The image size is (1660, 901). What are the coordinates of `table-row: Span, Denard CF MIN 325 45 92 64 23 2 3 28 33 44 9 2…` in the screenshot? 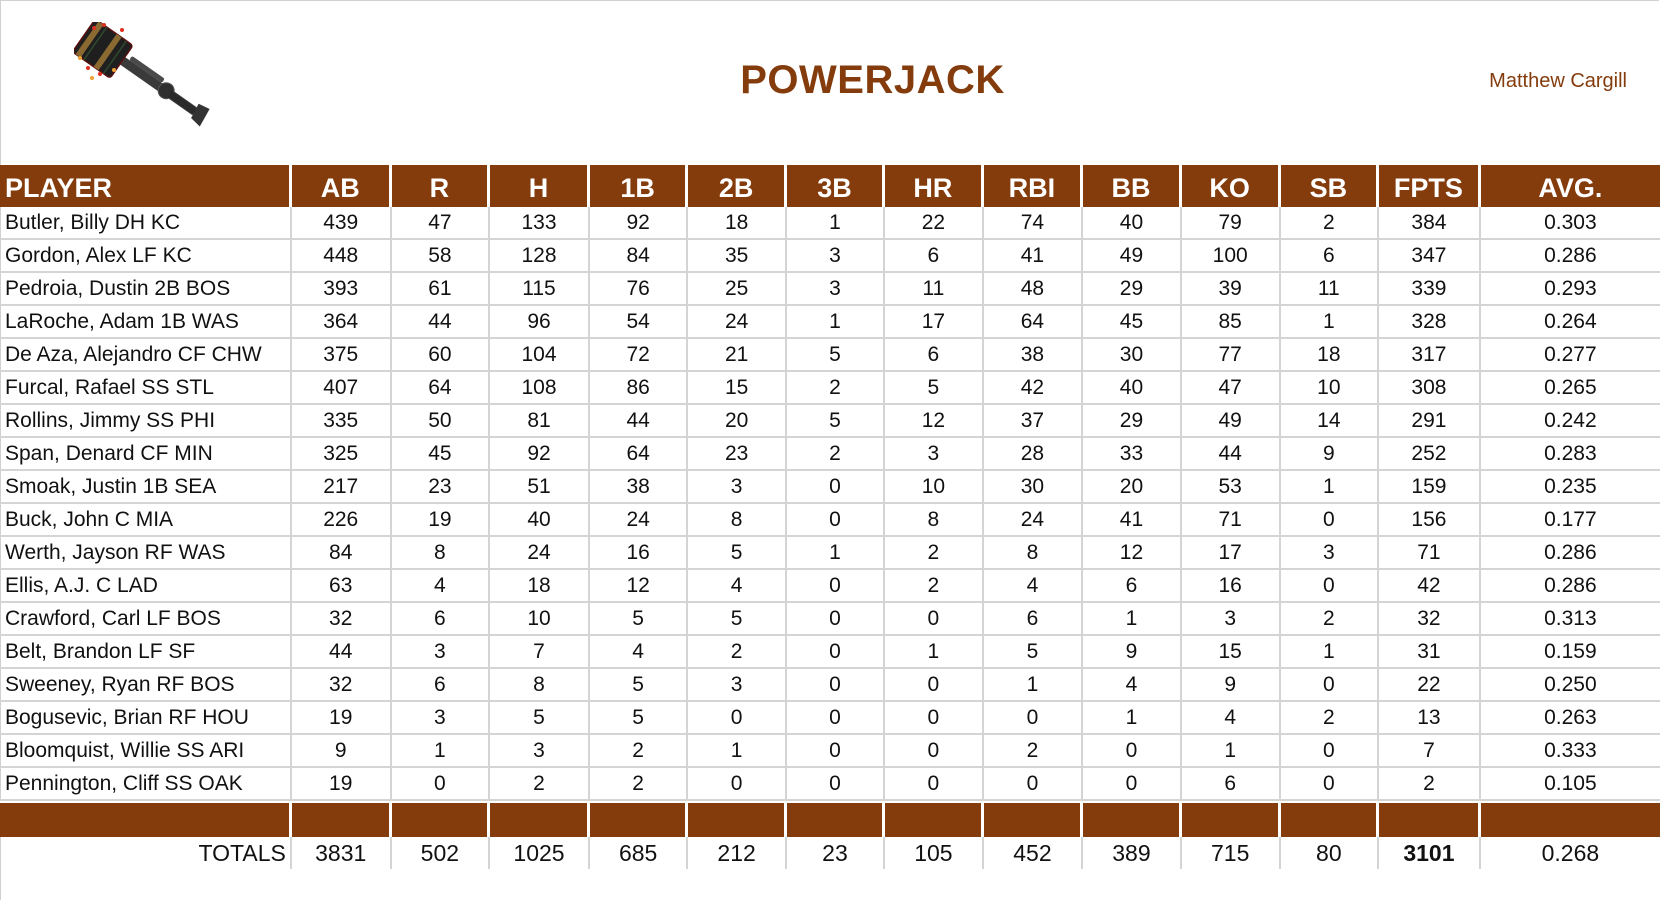 It's located at (830, 454).